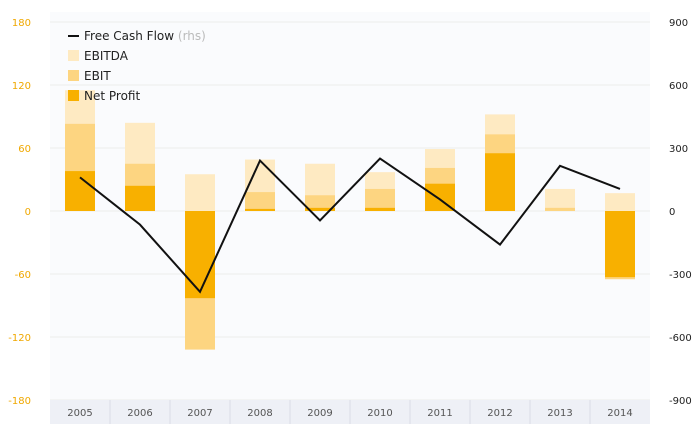  Describe the element at coordinates (379, 413) in the screenshot. I see `x-tick-label: 2010` at that location.